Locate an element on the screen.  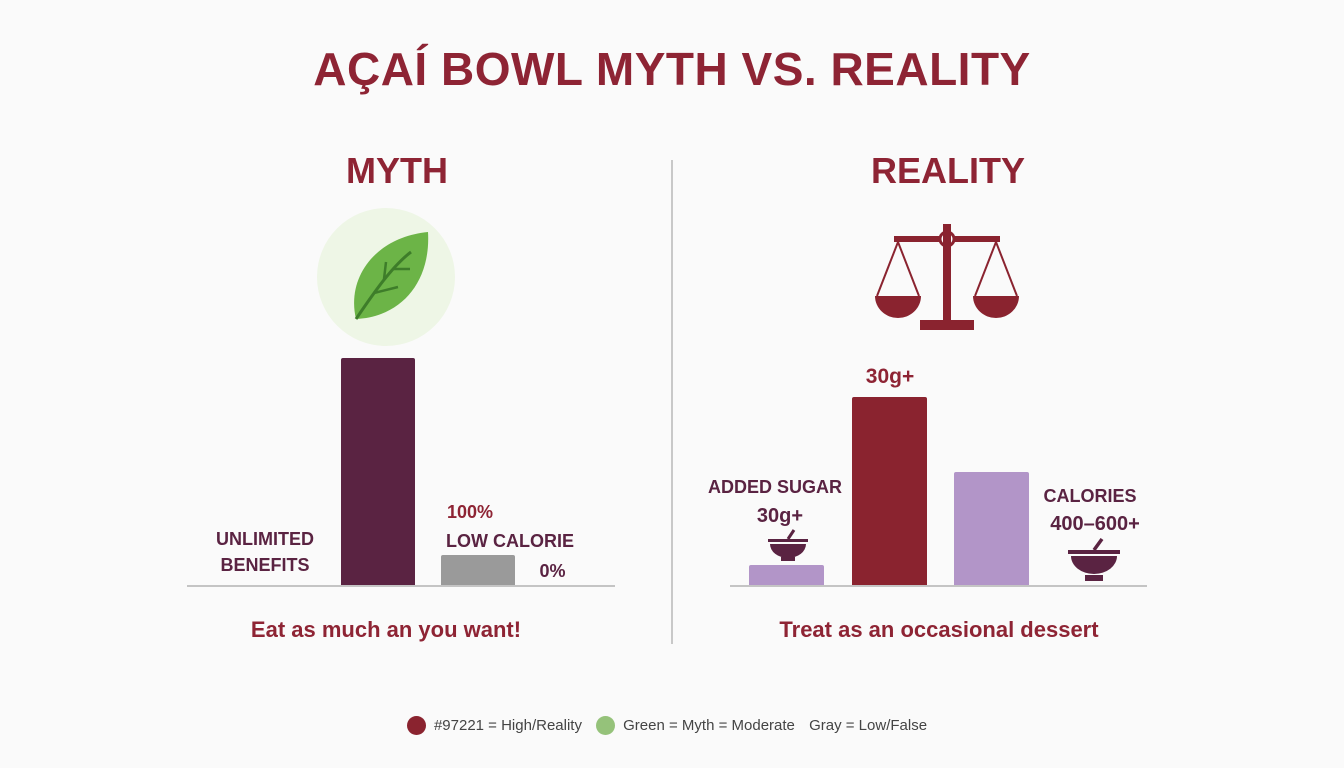
leaf-icon is located at coordinates (386, 277).